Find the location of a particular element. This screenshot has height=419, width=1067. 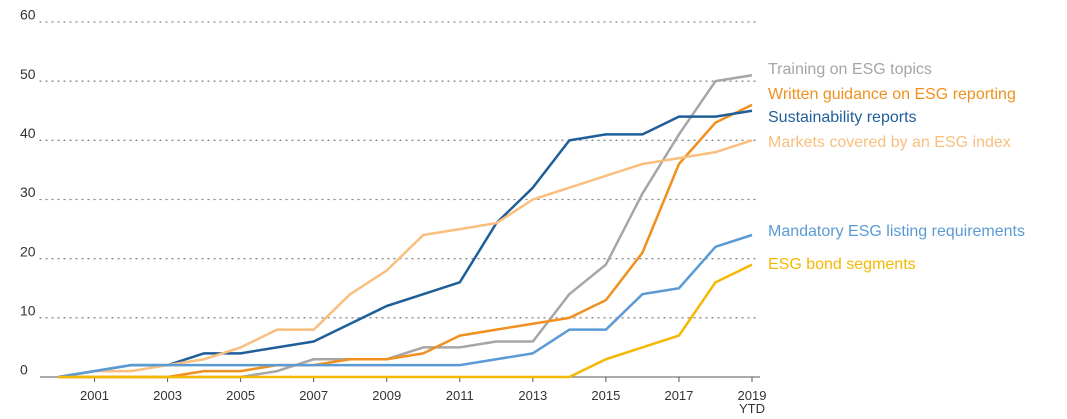

legend-label: Markets covered by an ESG index is located at coordinates (889, 142).